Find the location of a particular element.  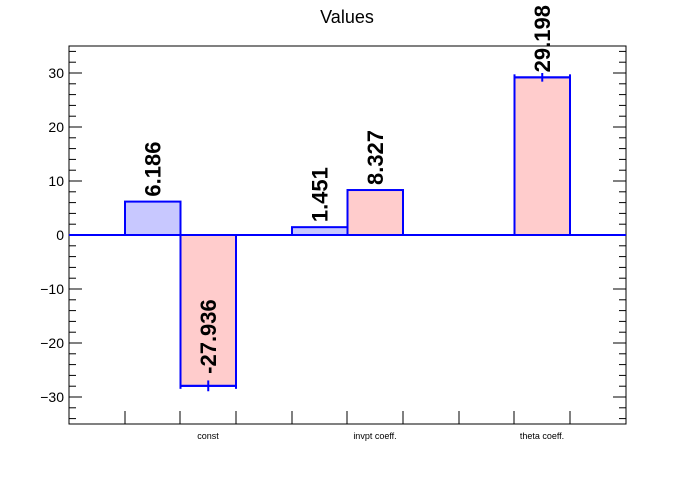

y-tick-label: −10 is located at coordinates (52, 289).